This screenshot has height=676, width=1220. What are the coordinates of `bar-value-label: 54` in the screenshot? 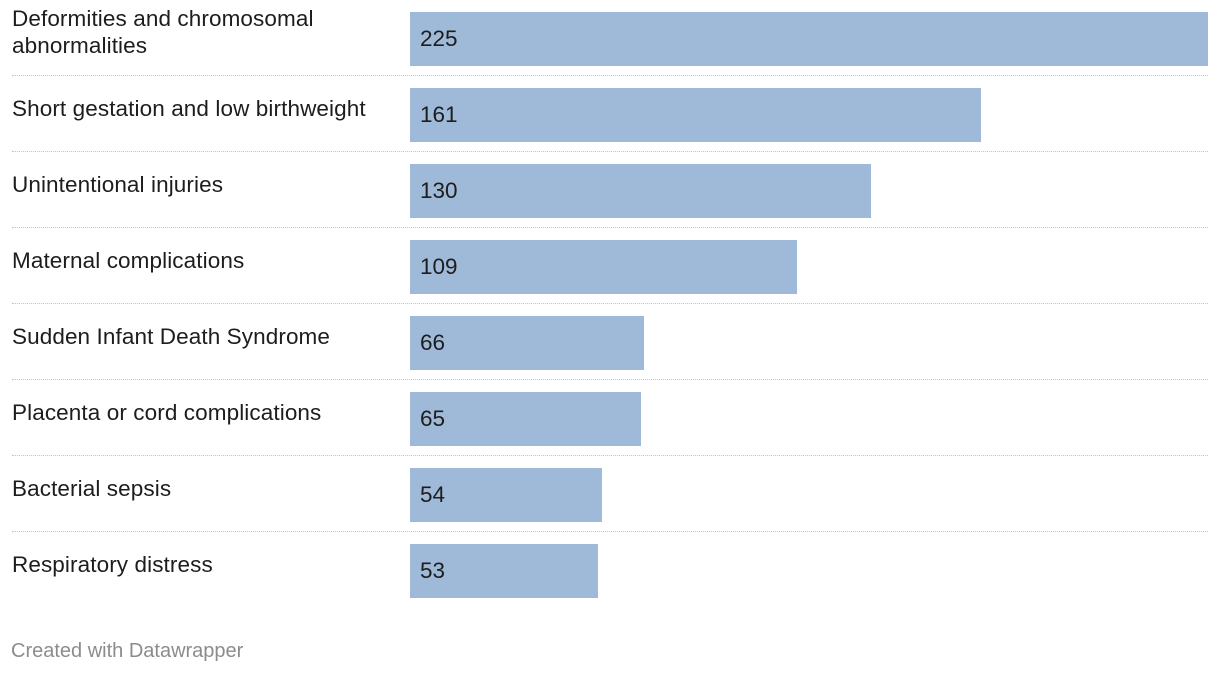 It's located at (433, 494).